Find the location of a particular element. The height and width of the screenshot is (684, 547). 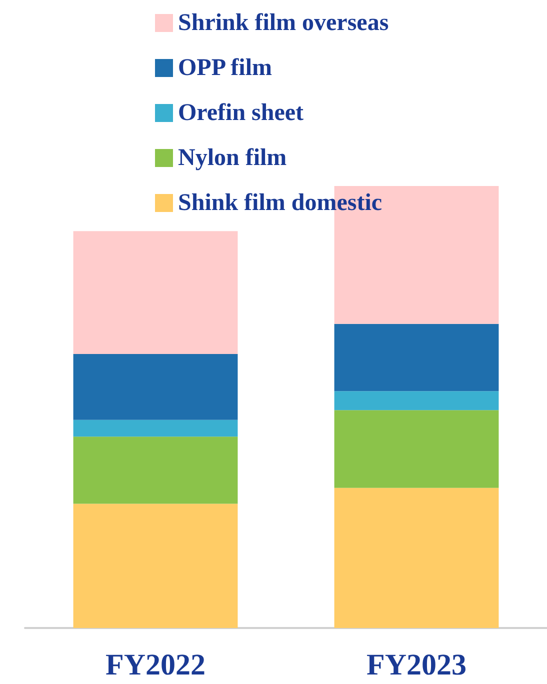

legend-label: OPP film is located at coordinates (225, 68).